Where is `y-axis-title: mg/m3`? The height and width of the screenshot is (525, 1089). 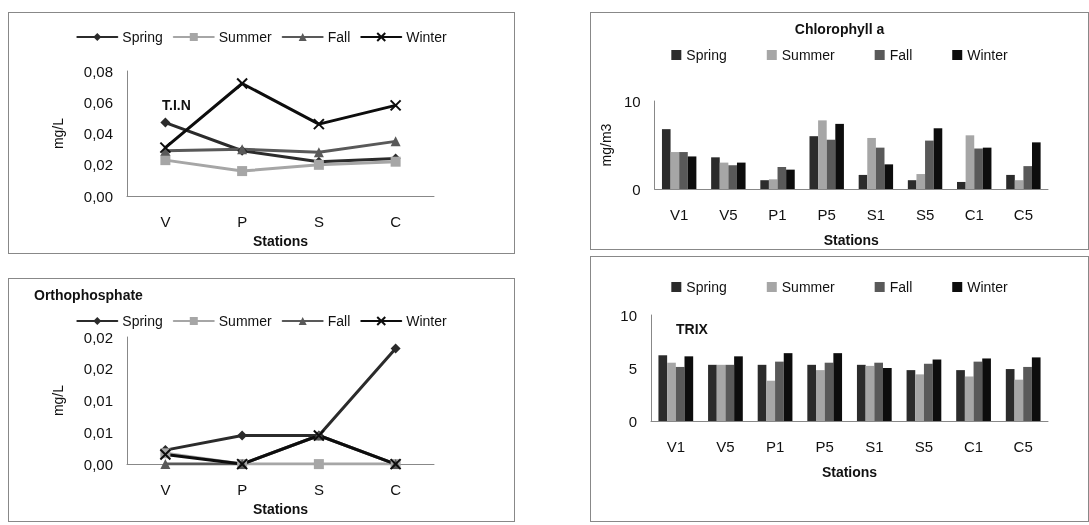
y-axis-title: mg/m3 is located at coordinates (606, 145).